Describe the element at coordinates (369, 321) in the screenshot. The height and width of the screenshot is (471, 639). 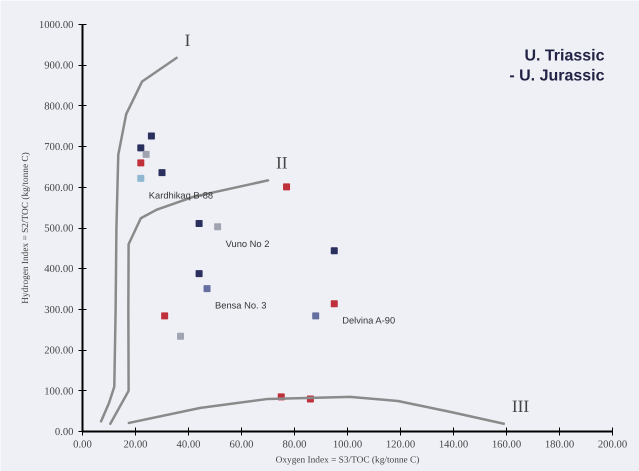
I see `annotation: Delvina A-90` at that location.